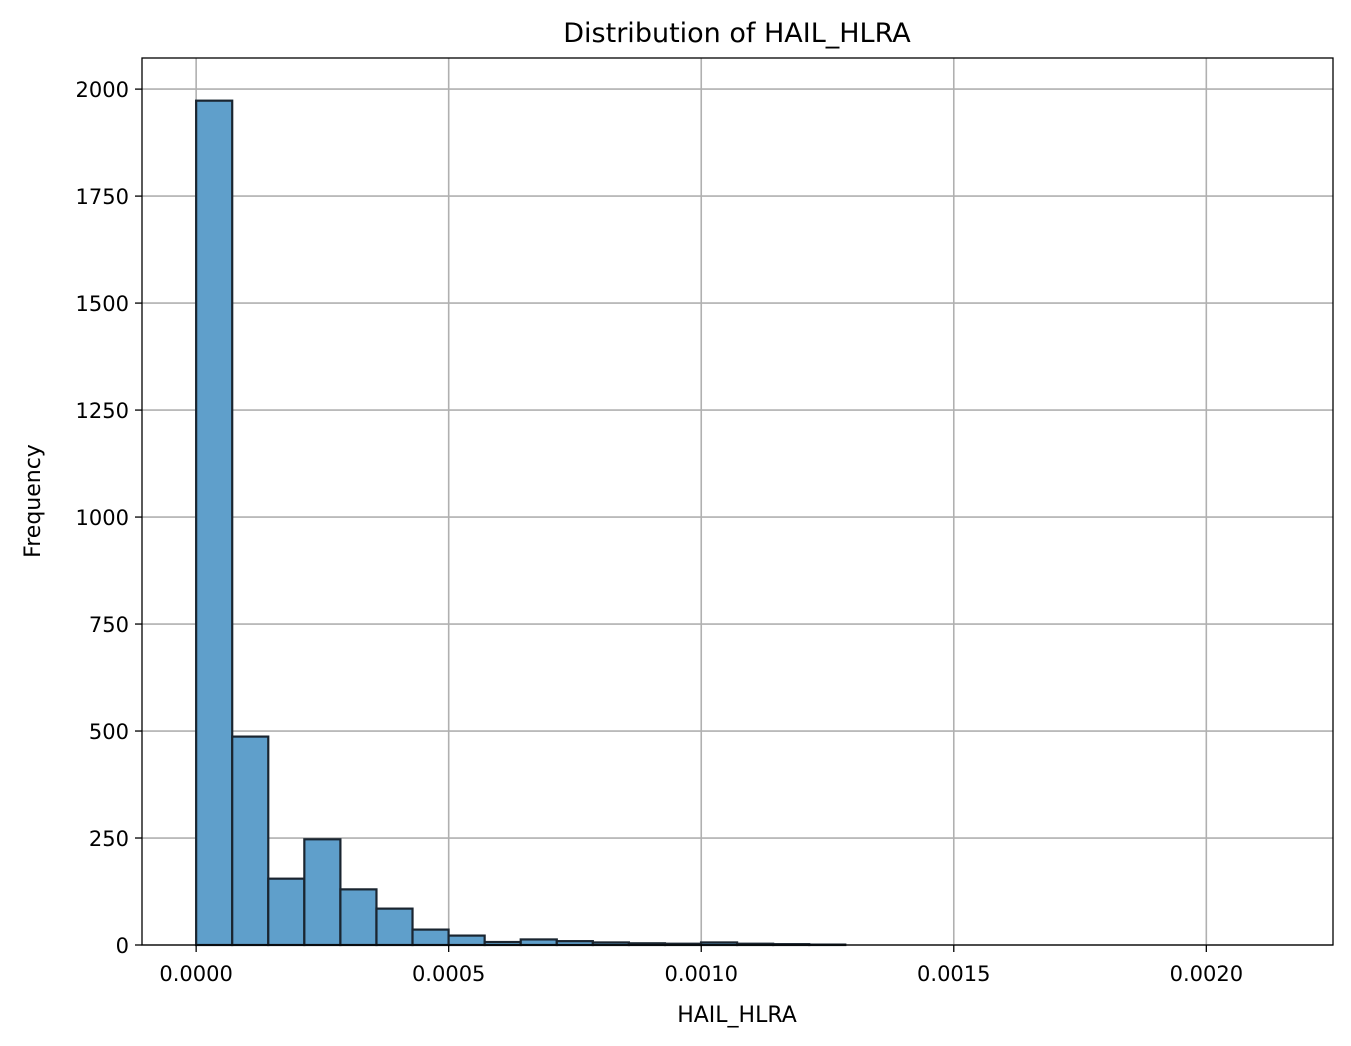 Image resolution: width=1351 pixels, height=1046 pixels. What do you see at coordinates (737, 33) in the screenshot?
I see `chart-title: Distribution of HAIL_HLRA` at bounding box center [737, 33].